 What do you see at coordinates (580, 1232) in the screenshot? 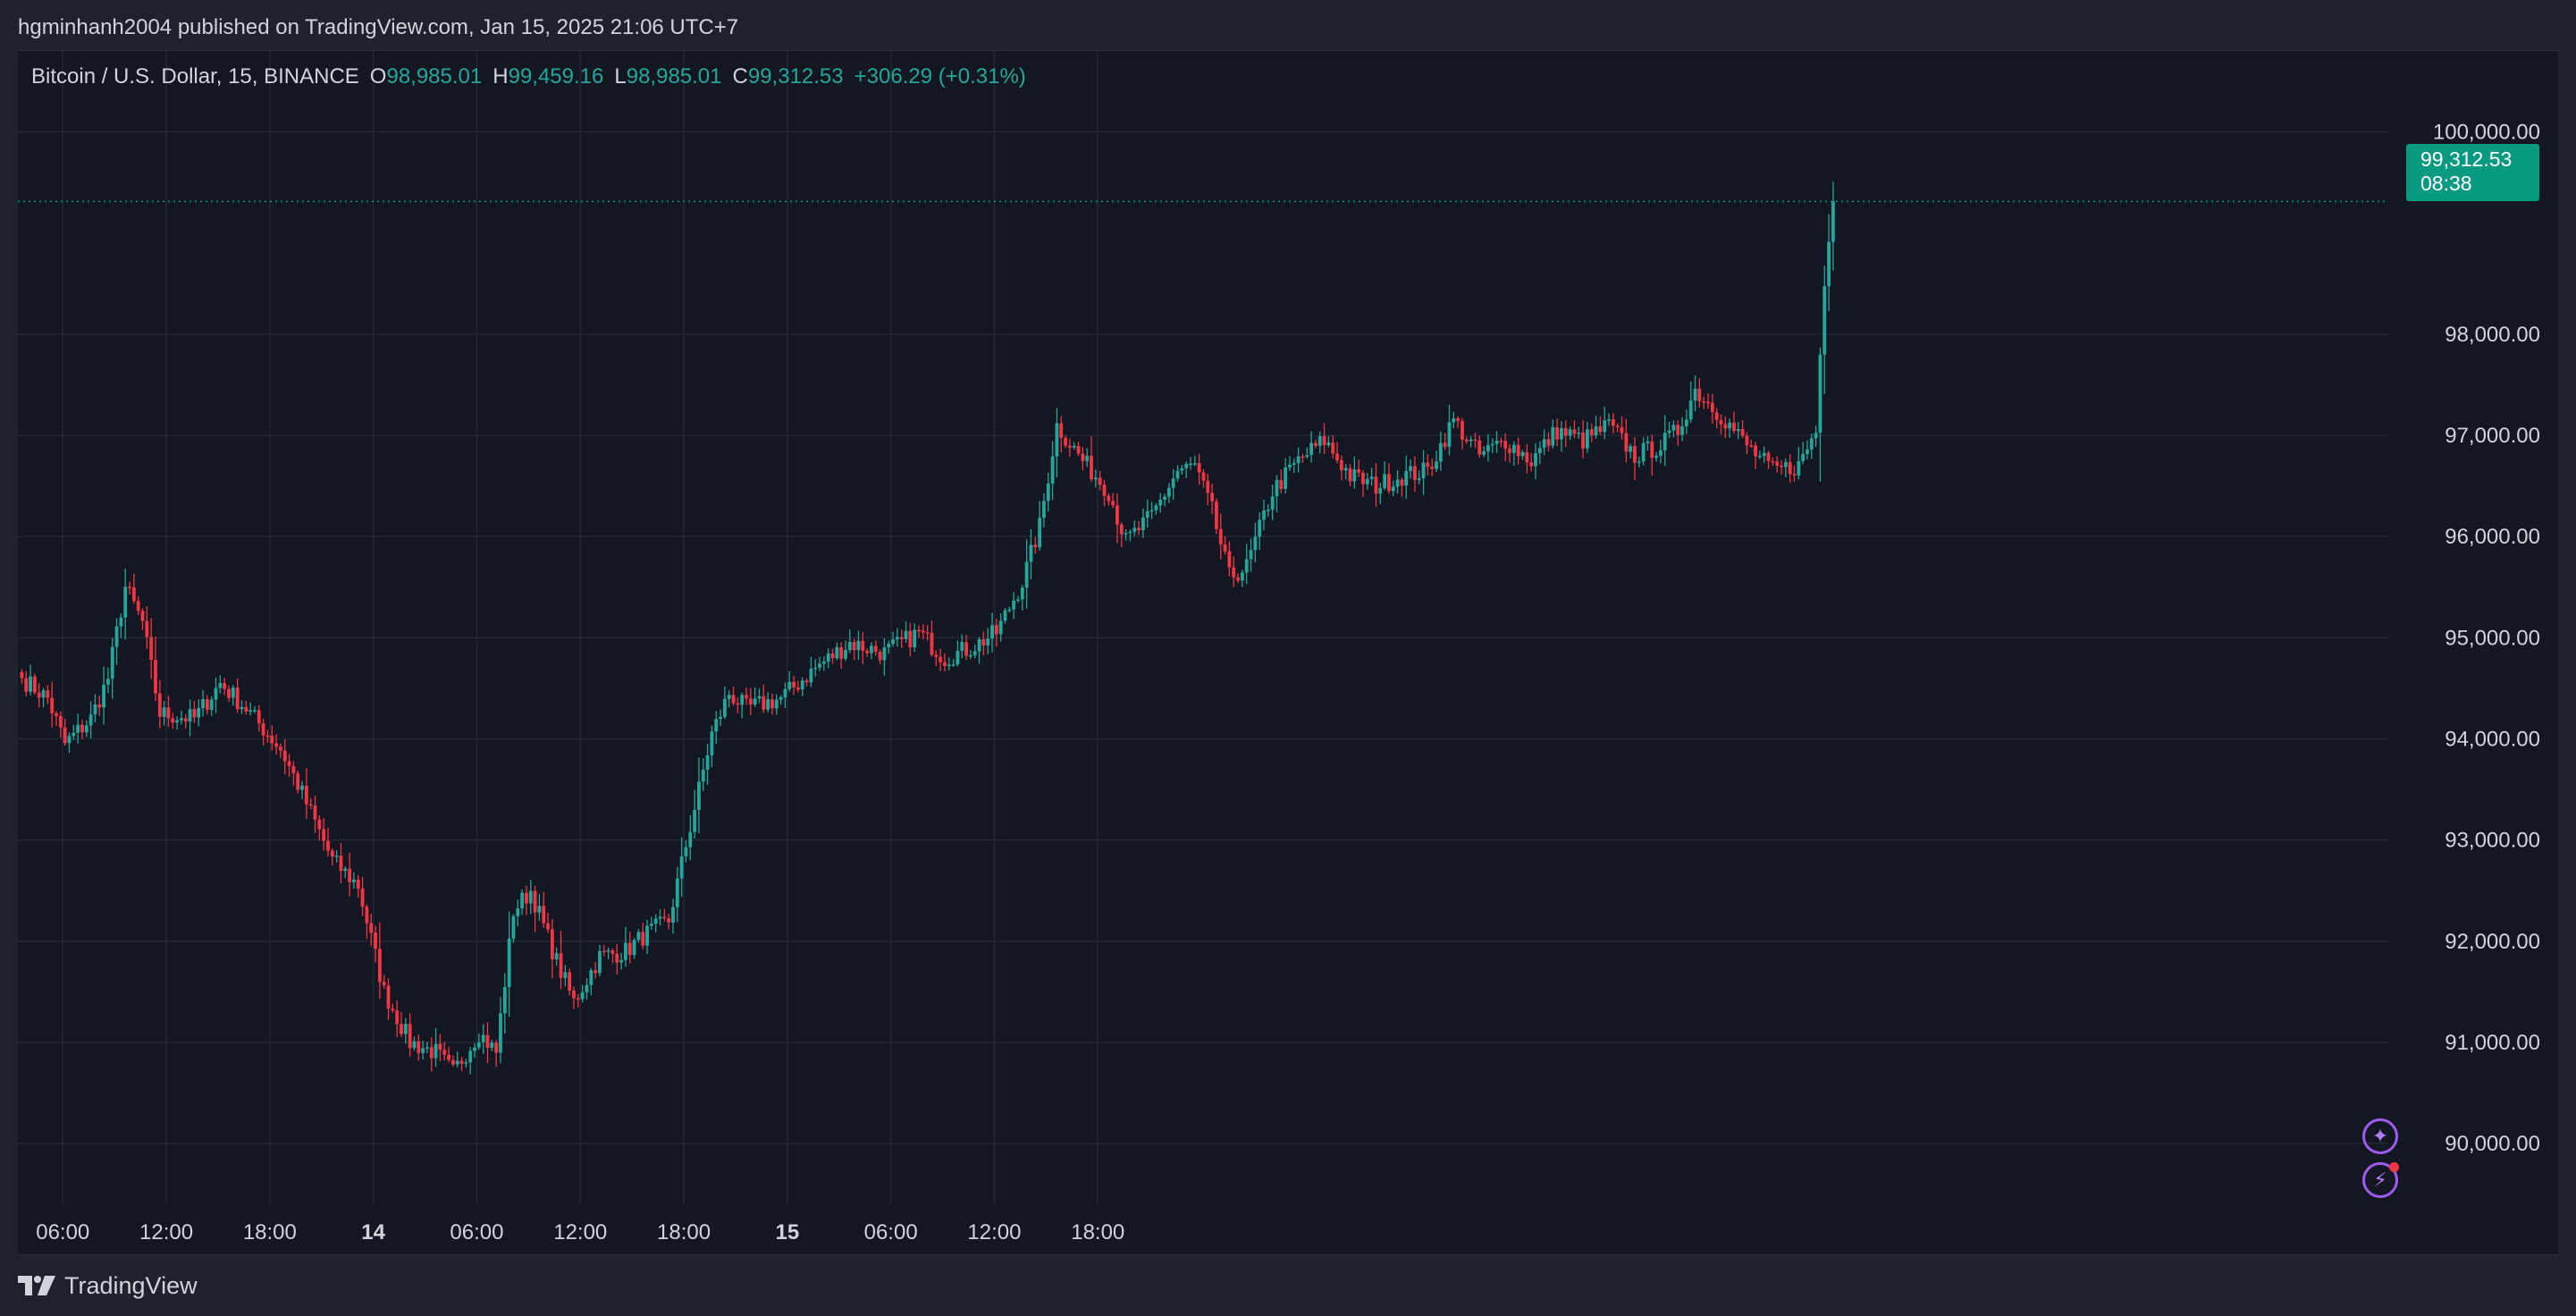
I see `time-tick-label: 12:00` at bounding box center [580, 1232].